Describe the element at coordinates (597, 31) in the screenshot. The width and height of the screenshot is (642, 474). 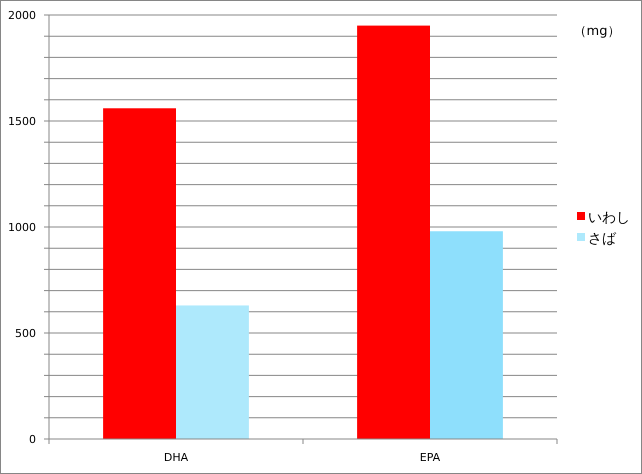
I see `y-axis-title: （mg）` at that location.